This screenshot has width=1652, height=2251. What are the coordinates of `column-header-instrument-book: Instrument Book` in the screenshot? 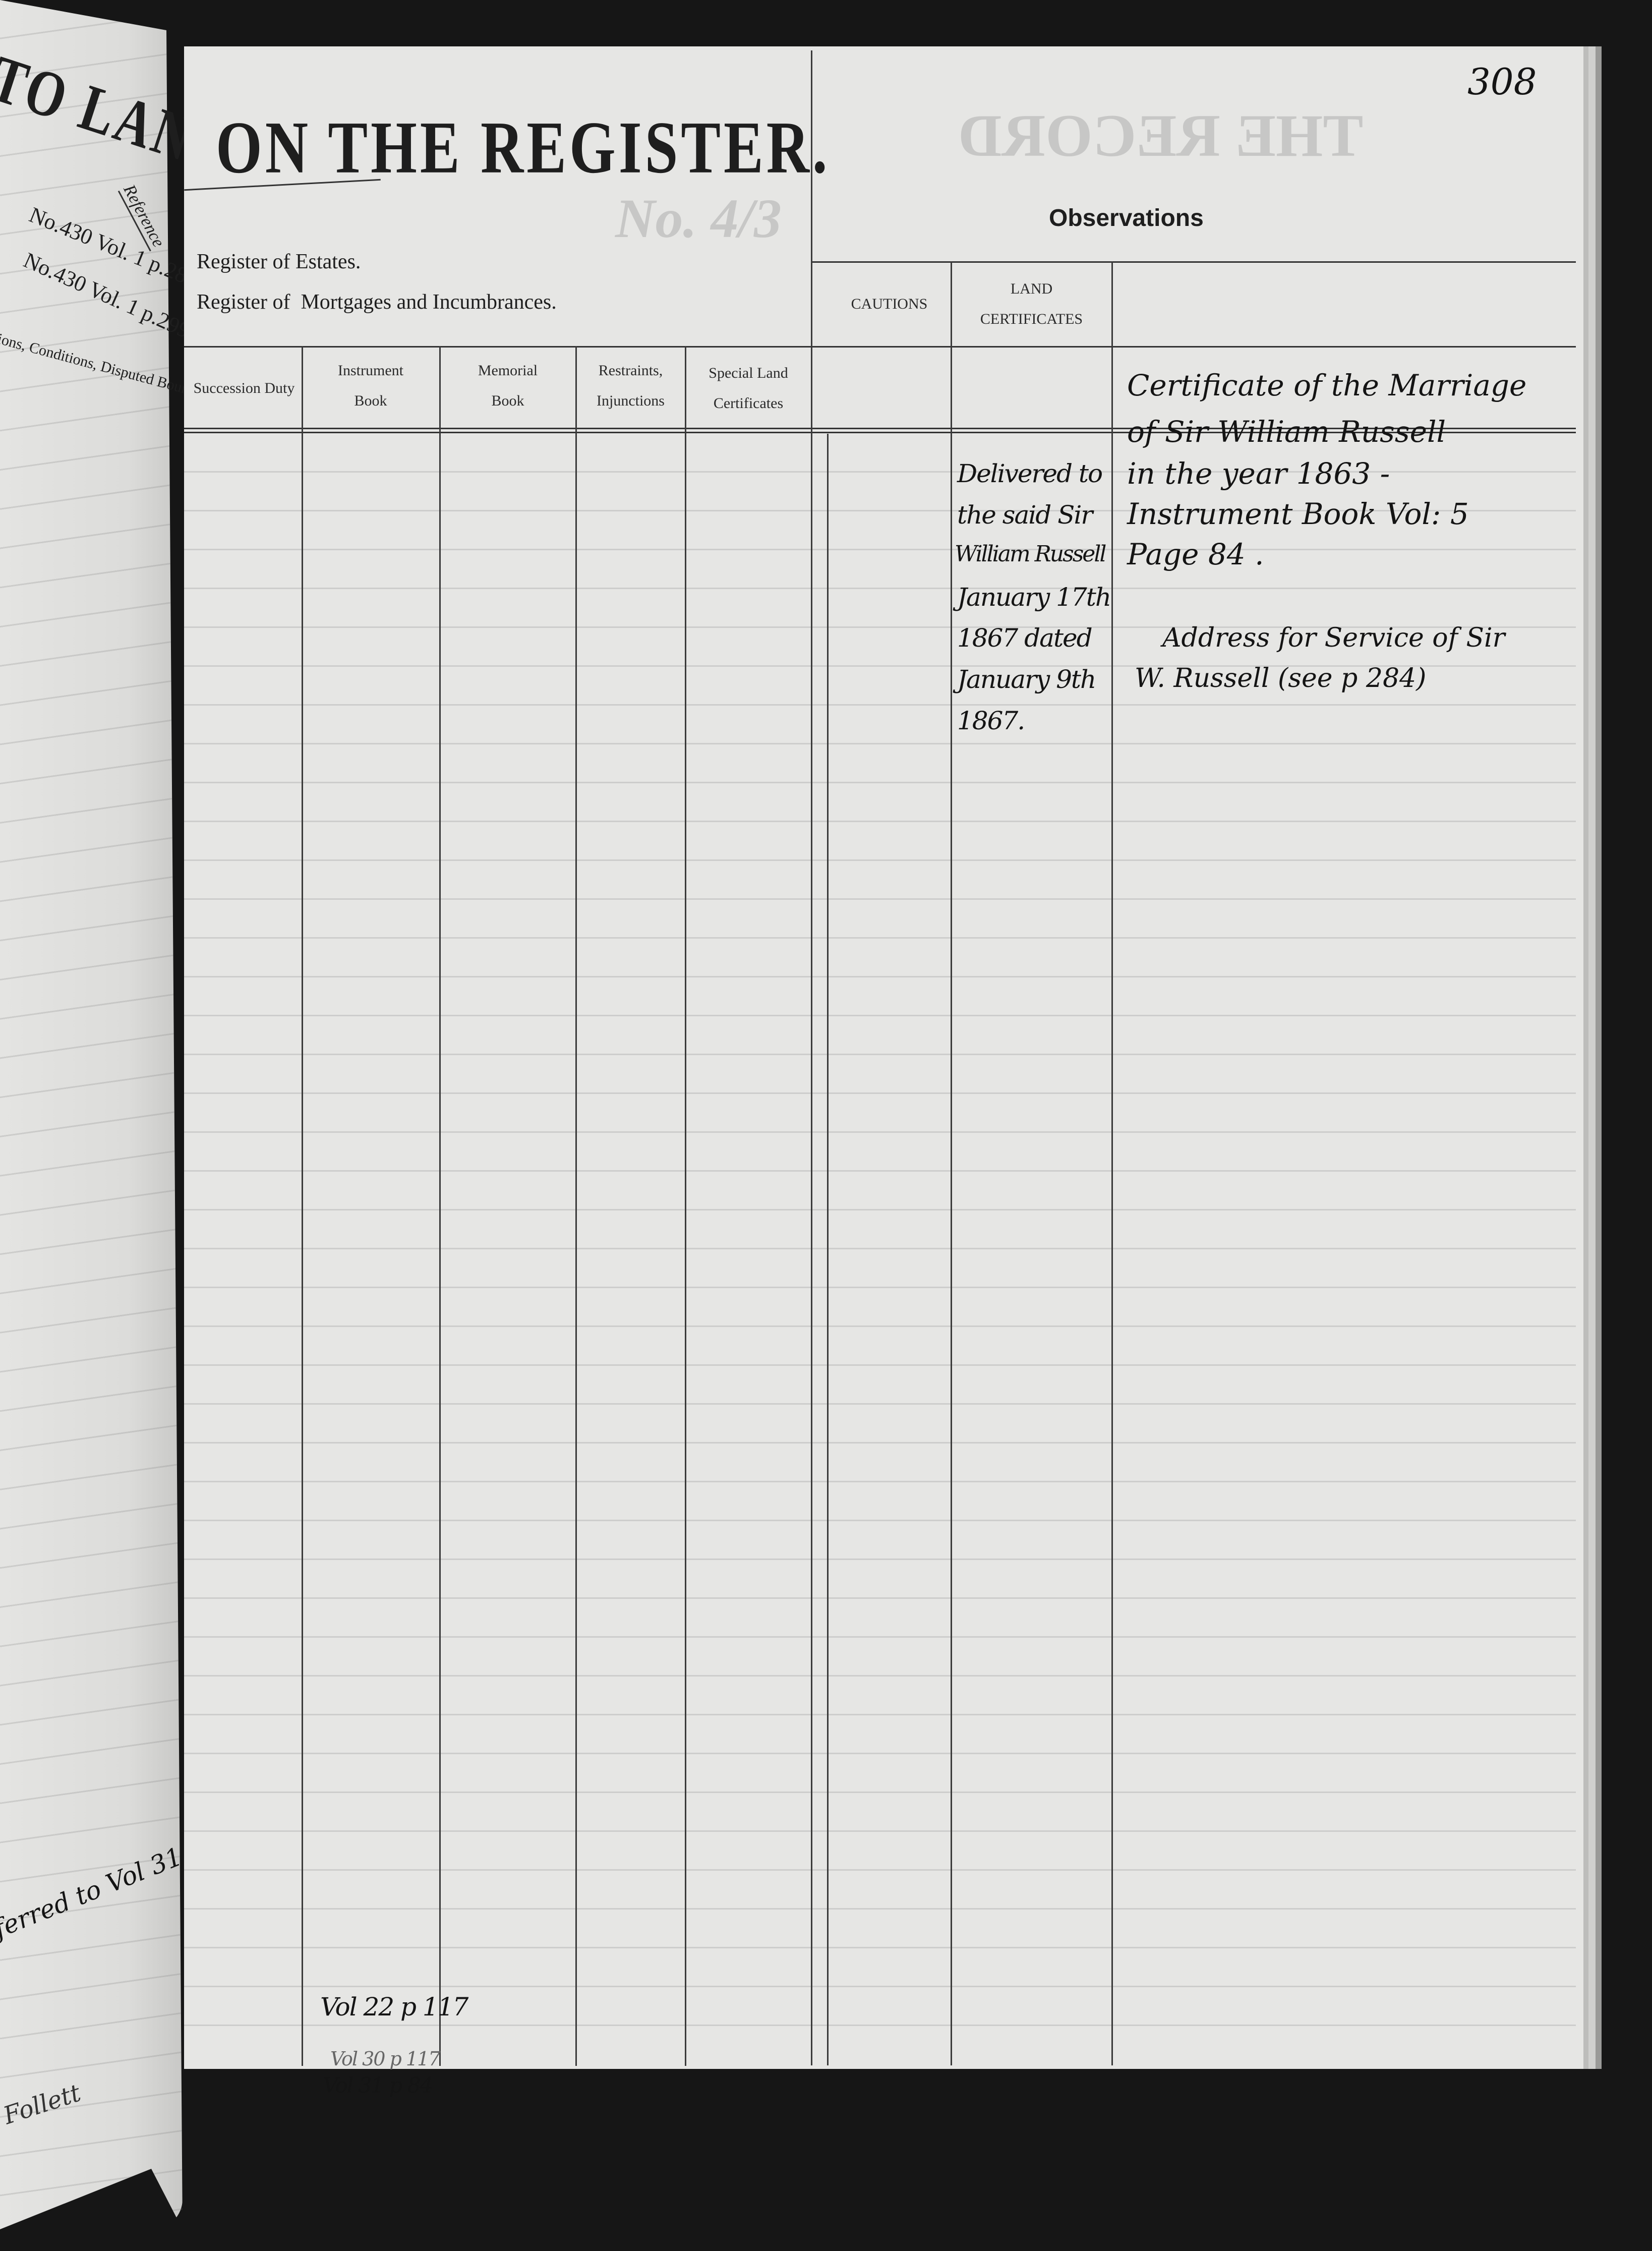 It's located at (371, 386).